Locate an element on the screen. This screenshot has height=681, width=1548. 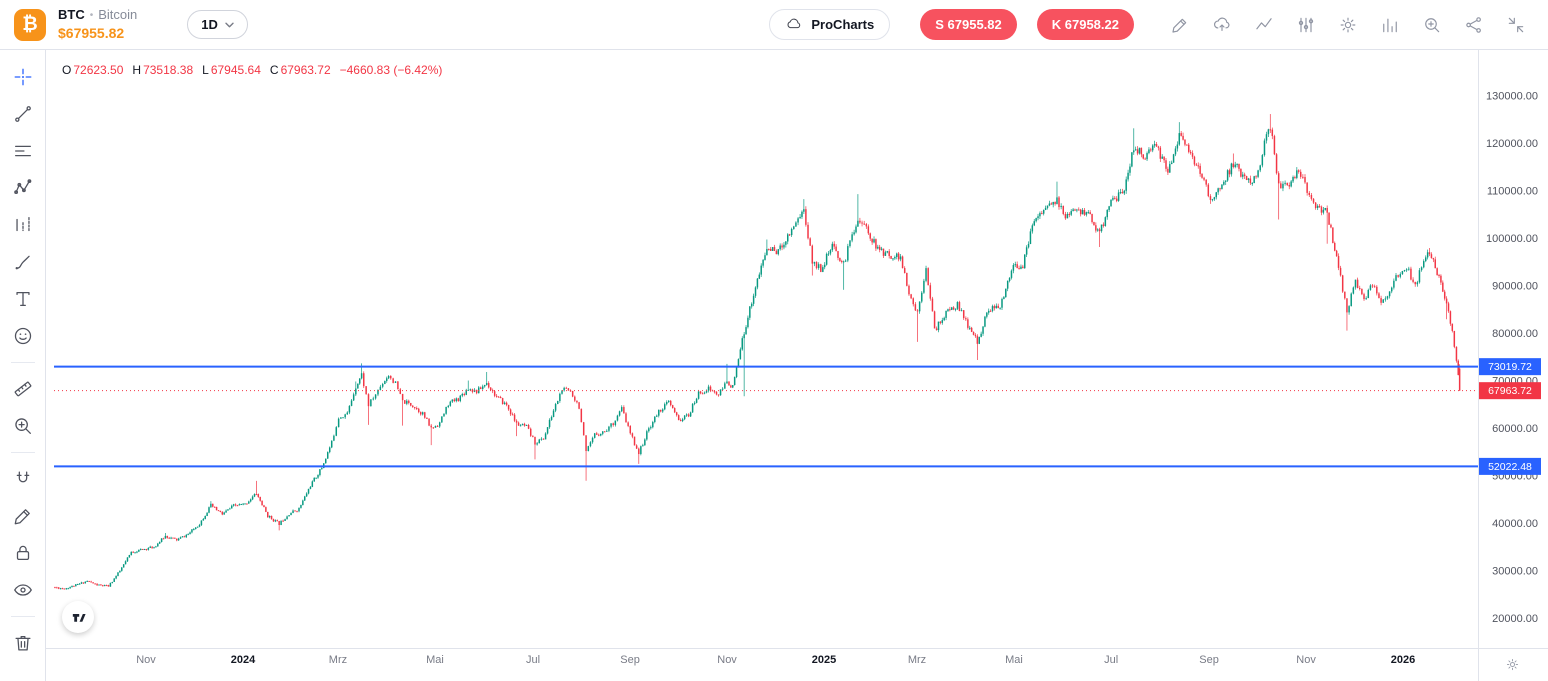
price-tick-label: 30000.00 is located at coordinates (1515, 572).